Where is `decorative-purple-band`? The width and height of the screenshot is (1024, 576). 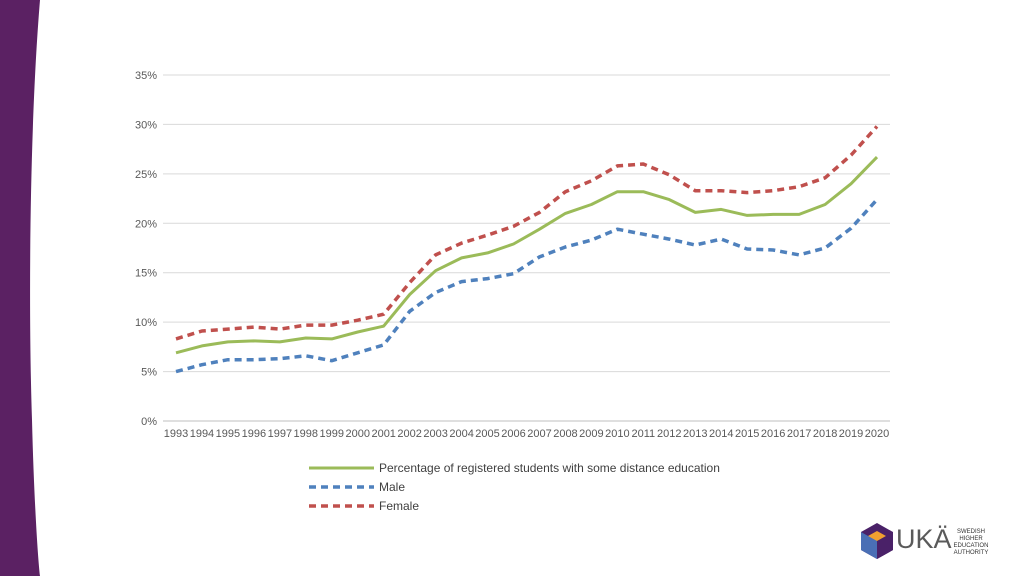
decorative-purple-band is located at coordinates (20, 288).